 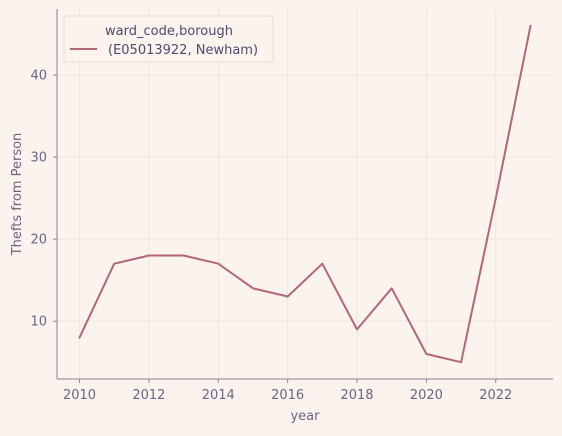 What do you see at coordinates (79, 395) in the screenshot?
I see `x-tick-label: 2010` at bounding box center [79, 395].